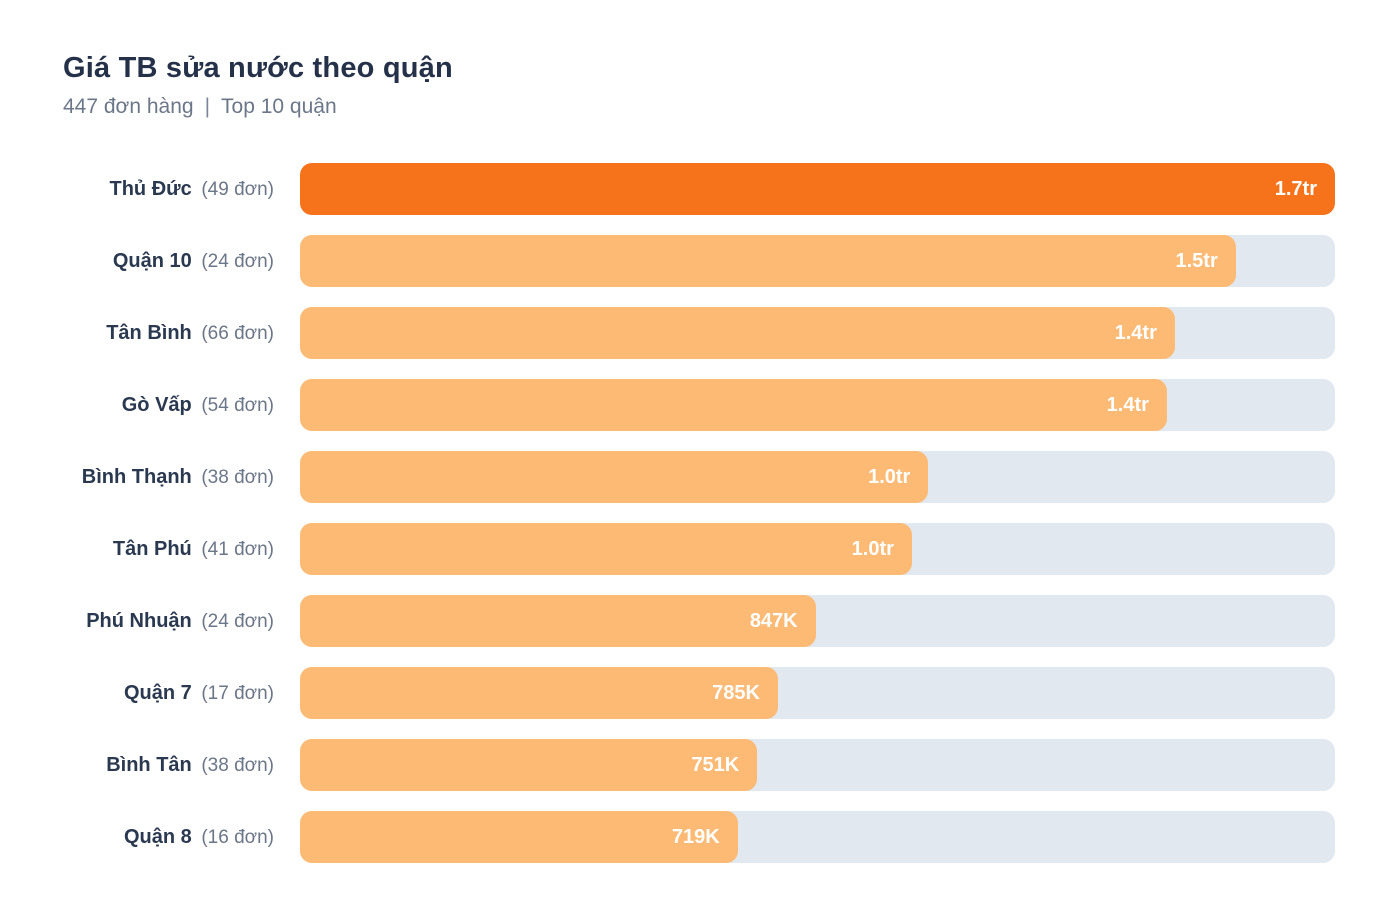 This screenshot has width=1400, height=900. What do you see at coordinates (237, 693) in the screenshot?
I see `district-order-count: (17 đơn)` at bounding box center [237, 693].